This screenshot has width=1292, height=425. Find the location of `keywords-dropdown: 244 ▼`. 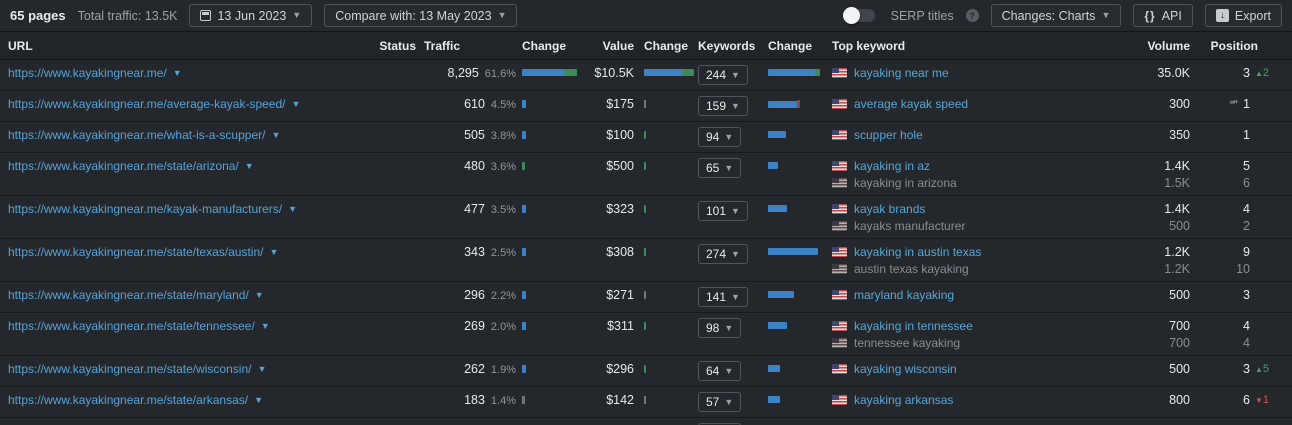

keywords-dropdown: 244 ▼ is located at coordinates (723, 75).